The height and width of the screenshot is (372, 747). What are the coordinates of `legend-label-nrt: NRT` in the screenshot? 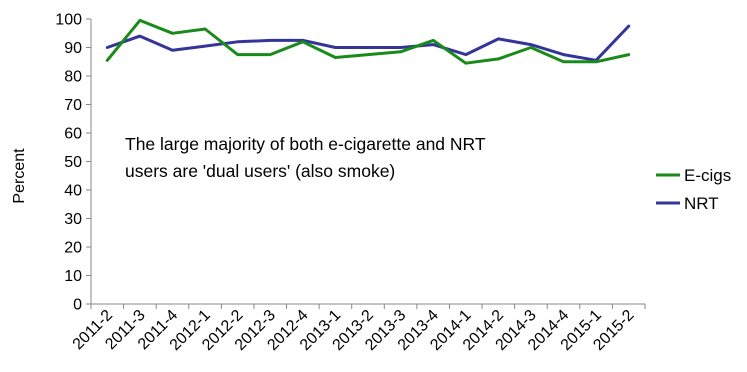 It's located at (701, 203).